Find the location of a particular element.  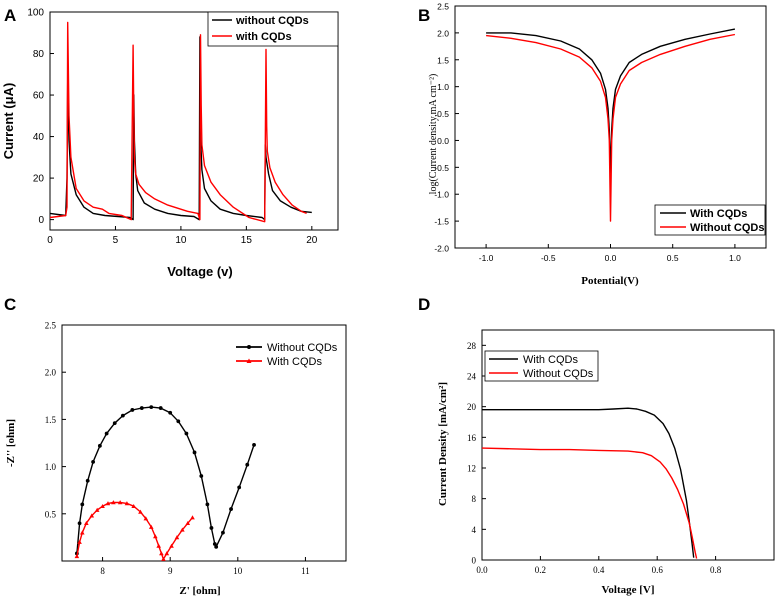

y-tick-label-d-3: 12 is located at coordinates (471, 469).